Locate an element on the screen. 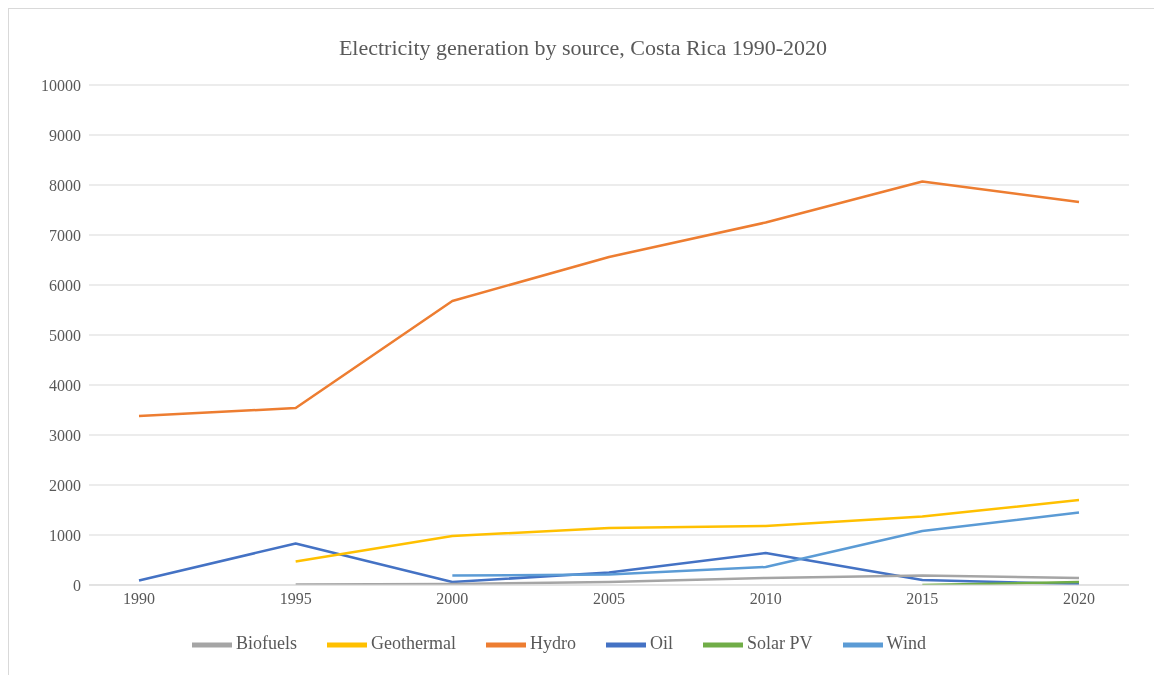 The height and width of the screenshot is (675, 1154). x-tick-label: 2000 is located at coordinates (452, 599).